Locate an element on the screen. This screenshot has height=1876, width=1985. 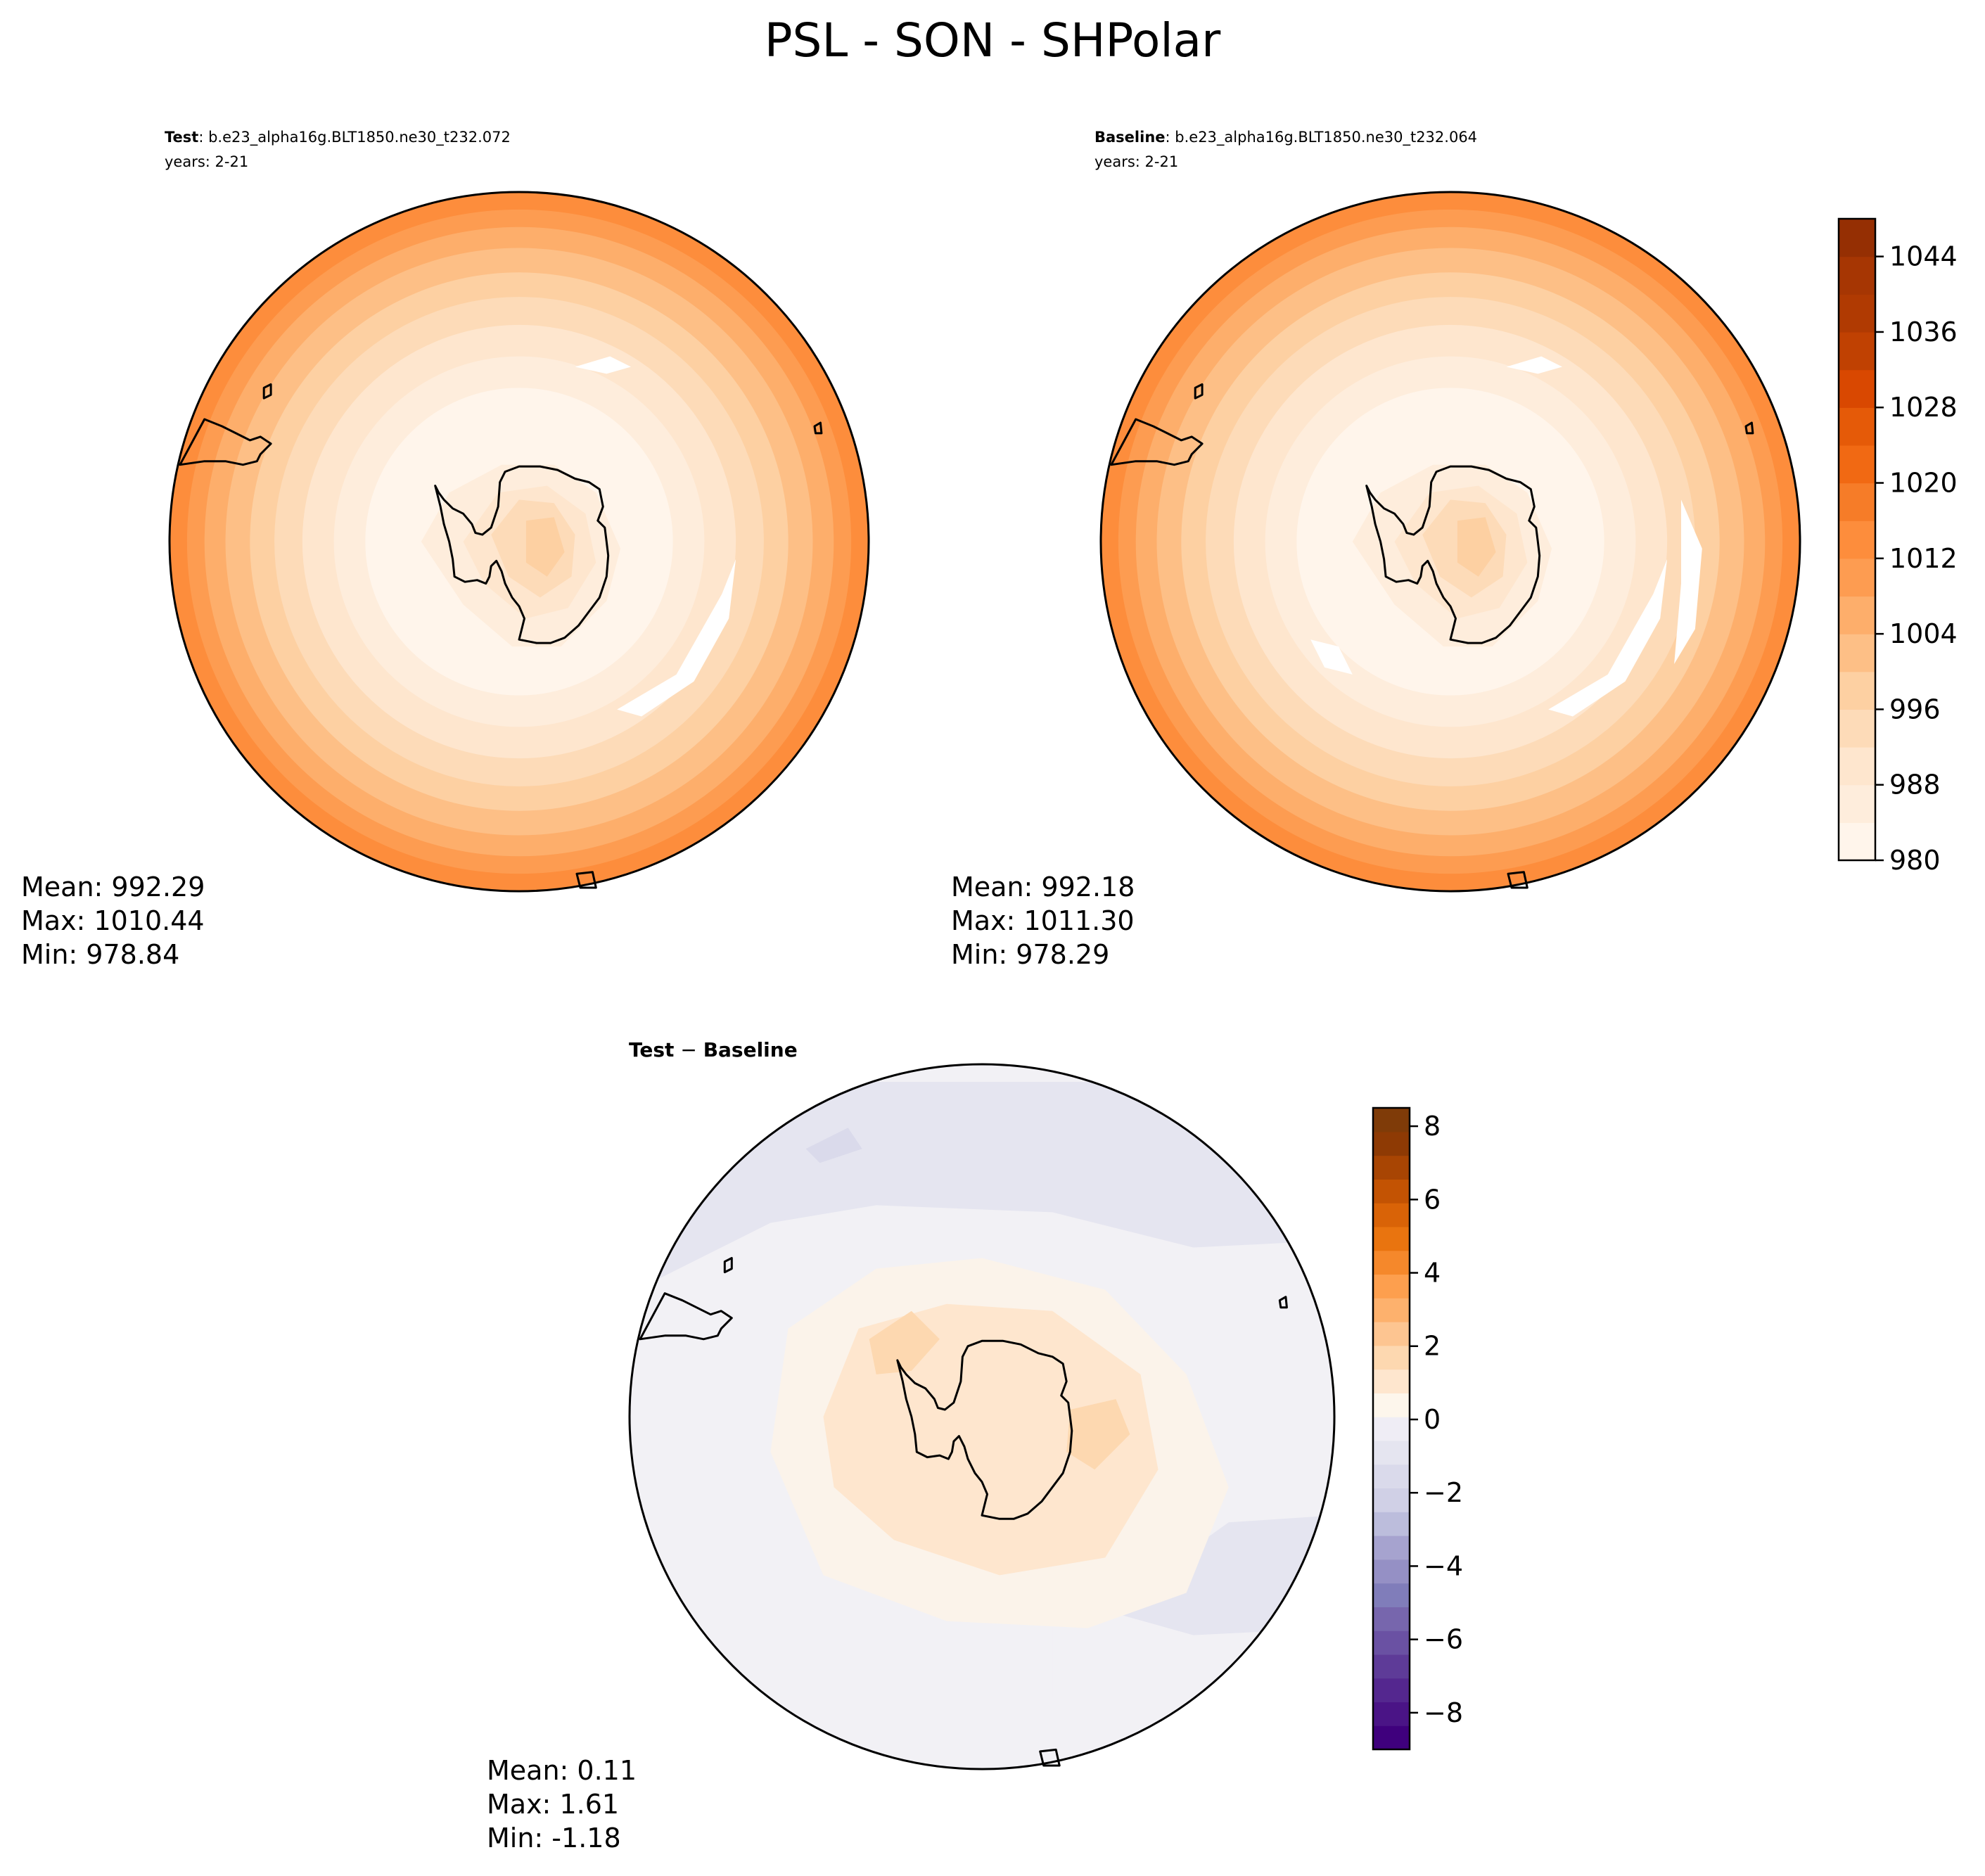
colorbar-frame is located at coordinates (1857, 539).